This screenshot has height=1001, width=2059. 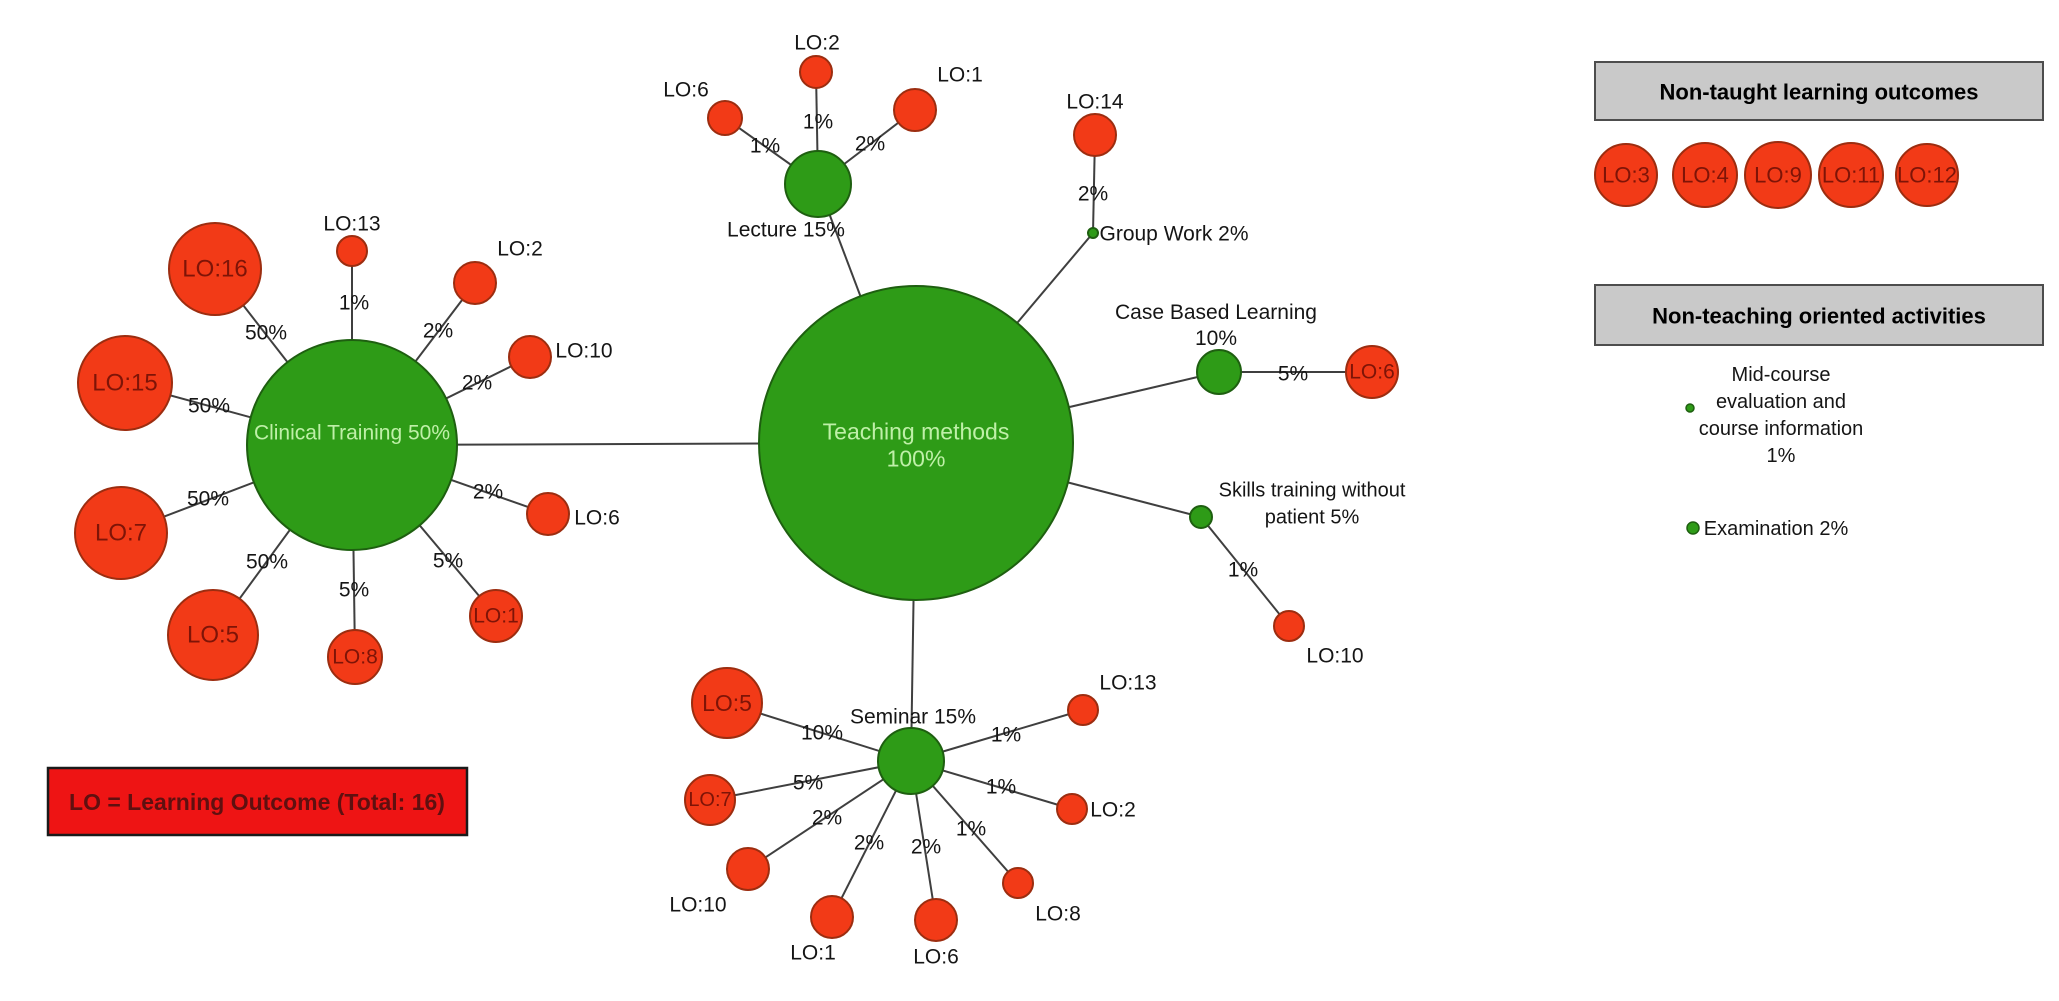 I want to click on node-label-c7: LO:7, so click(x=121, y=533).